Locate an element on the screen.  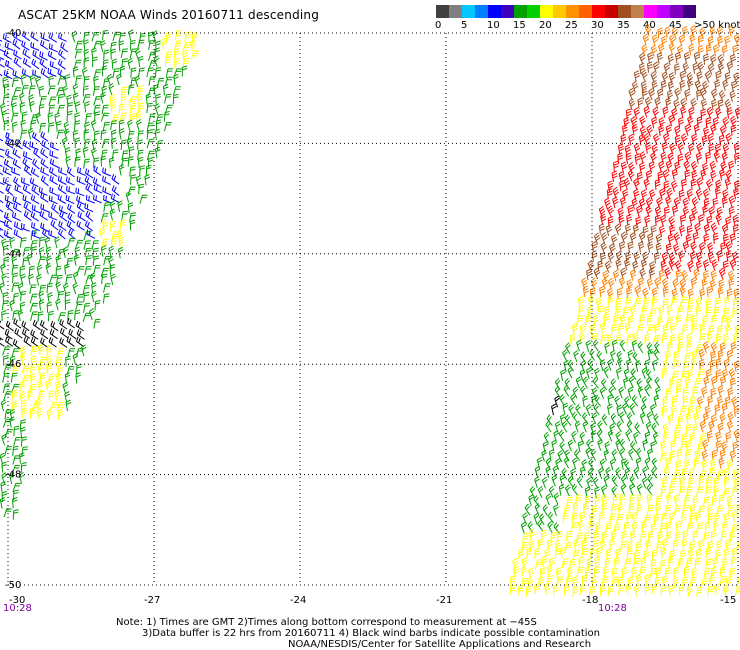
longitude-label: -21 is located at coordinates (444, 600).